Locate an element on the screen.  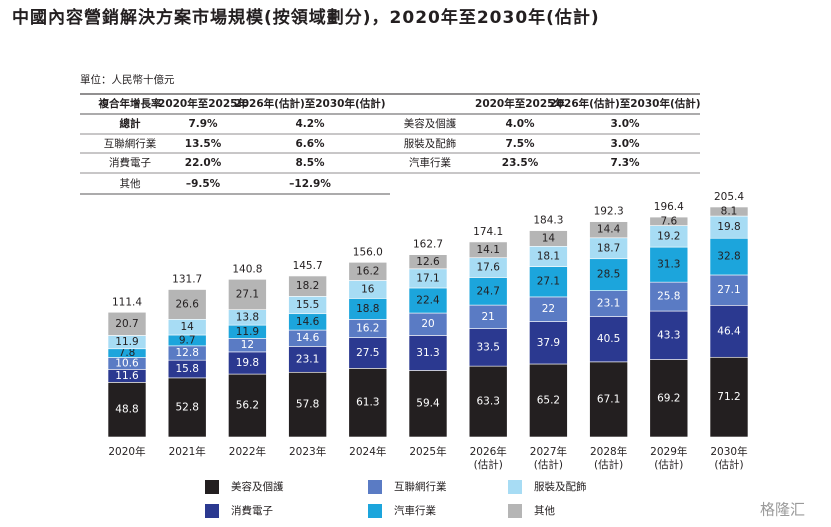
data-label: 67.1 is located at coordinates (608, 399).